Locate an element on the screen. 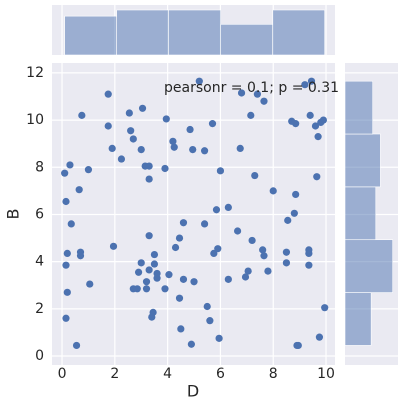 Image resolution: width=403 pixels, height=407 pixels. y-tick-label: 12 is located at coordinates (35, 73).